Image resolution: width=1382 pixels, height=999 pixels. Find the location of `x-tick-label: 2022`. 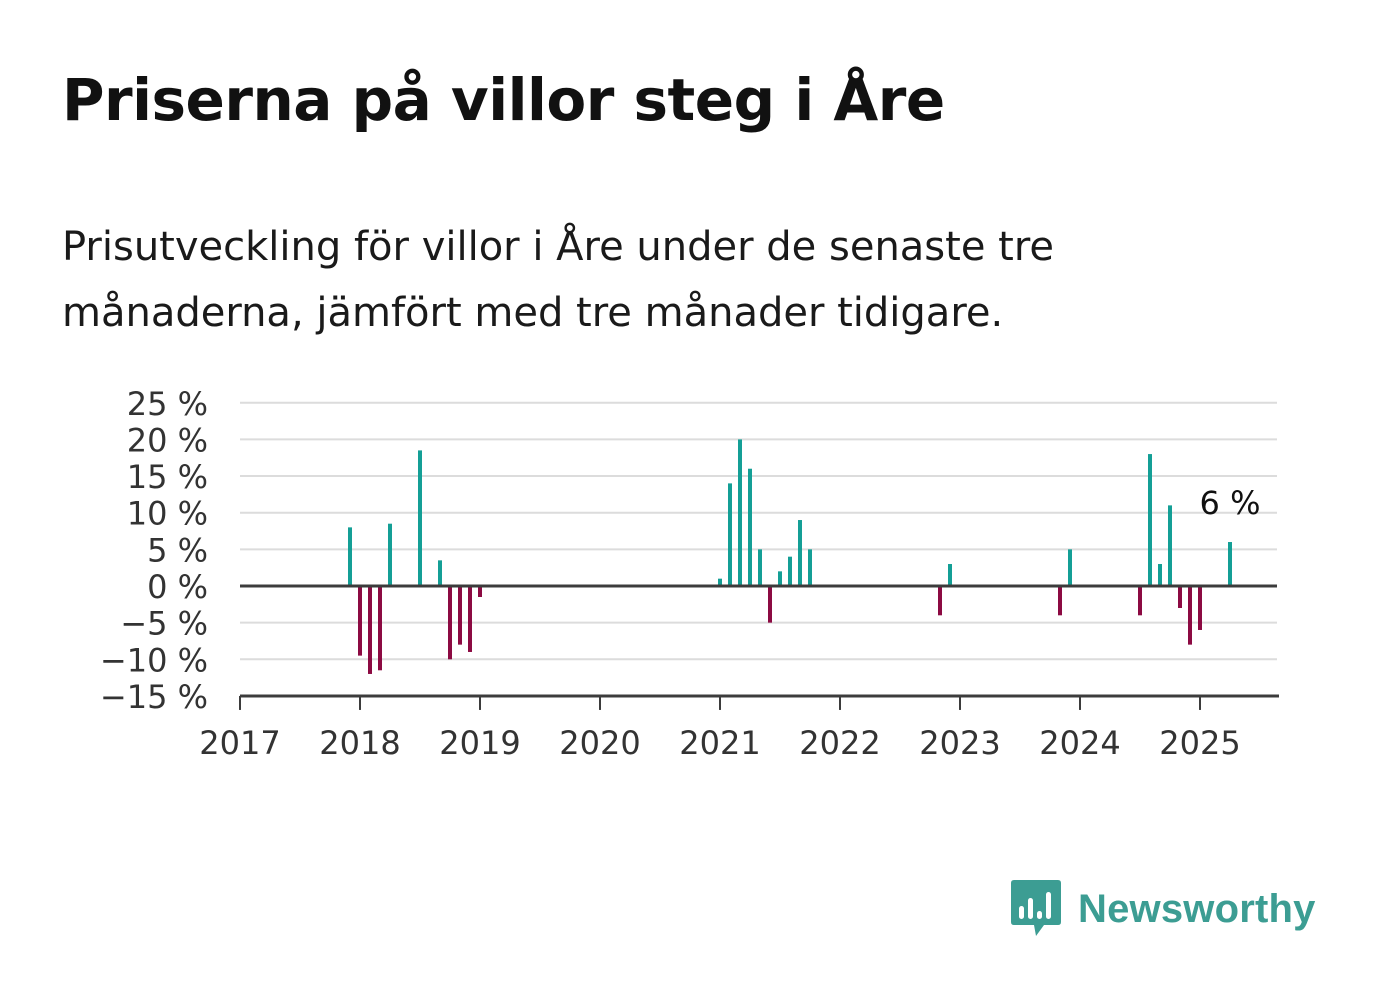

x-tick-label: 2022 is located at coordinates (839, 743).